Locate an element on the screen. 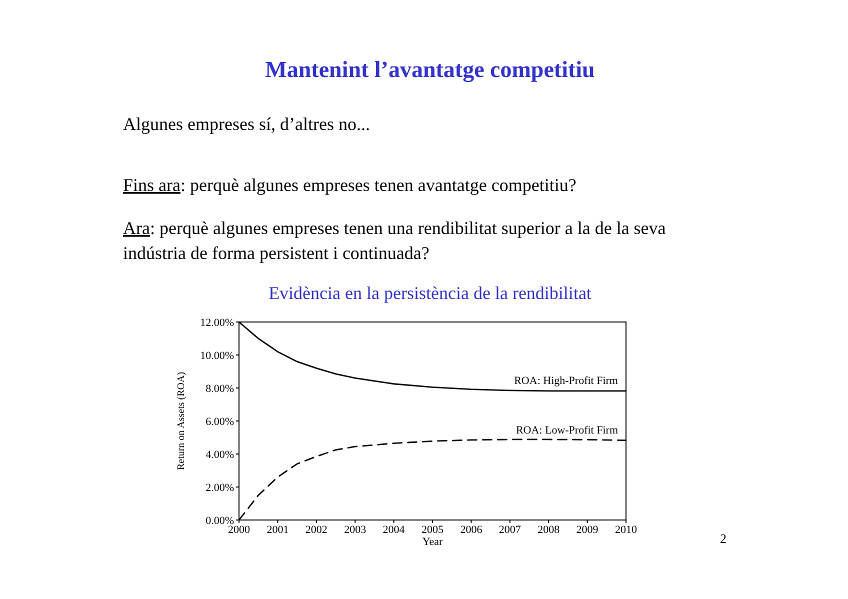  y-tick-label: 8.00% is located at coordinates (220, 388).